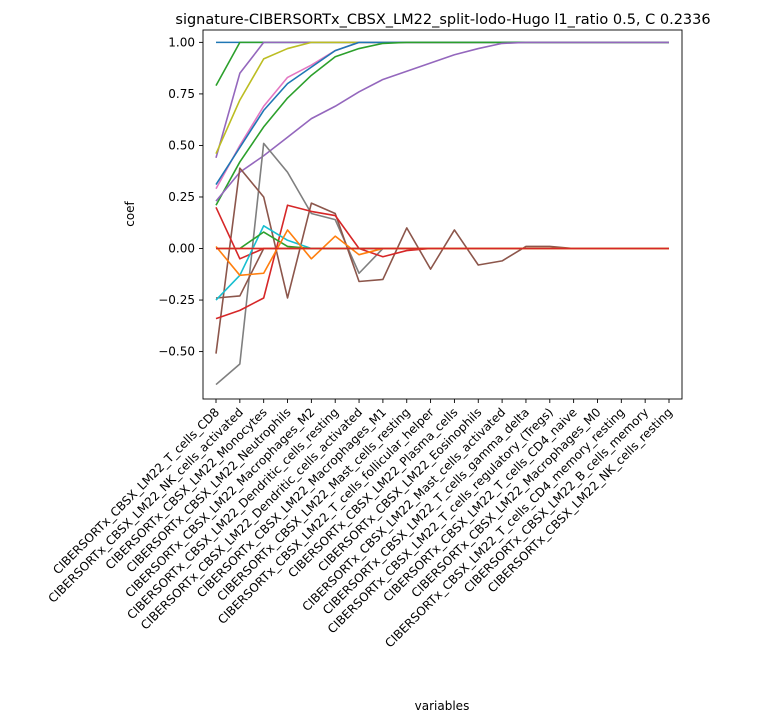 This screenshot has width=758, height=723. Describe the element at coordinates (181, 42) in the screenshot. I see `y-tick-label: 1.00` at that location.